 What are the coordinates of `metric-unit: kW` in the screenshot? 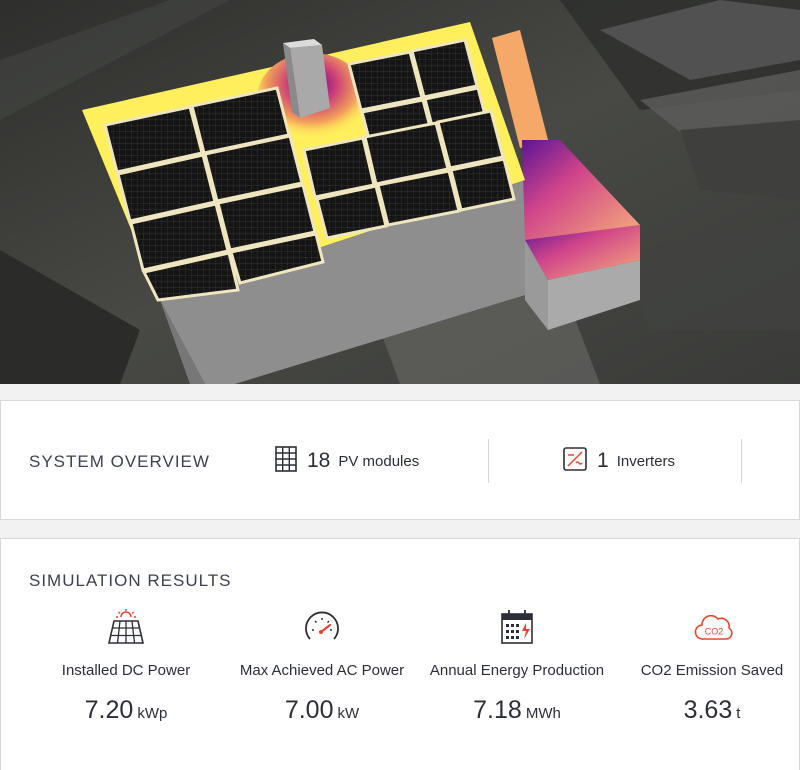 It's located at (348, 713).